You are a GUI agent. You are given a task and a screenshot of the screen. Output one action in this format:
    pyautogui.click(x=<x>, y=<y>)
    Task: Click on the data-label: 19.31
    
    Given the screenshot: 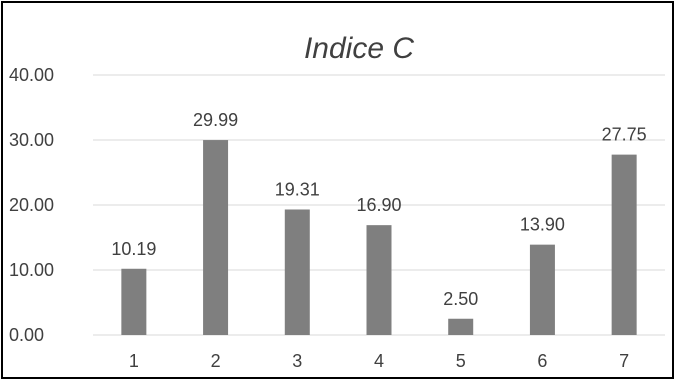 What is the action you would take?
    pyautogui.click(x=297, y=189)
    